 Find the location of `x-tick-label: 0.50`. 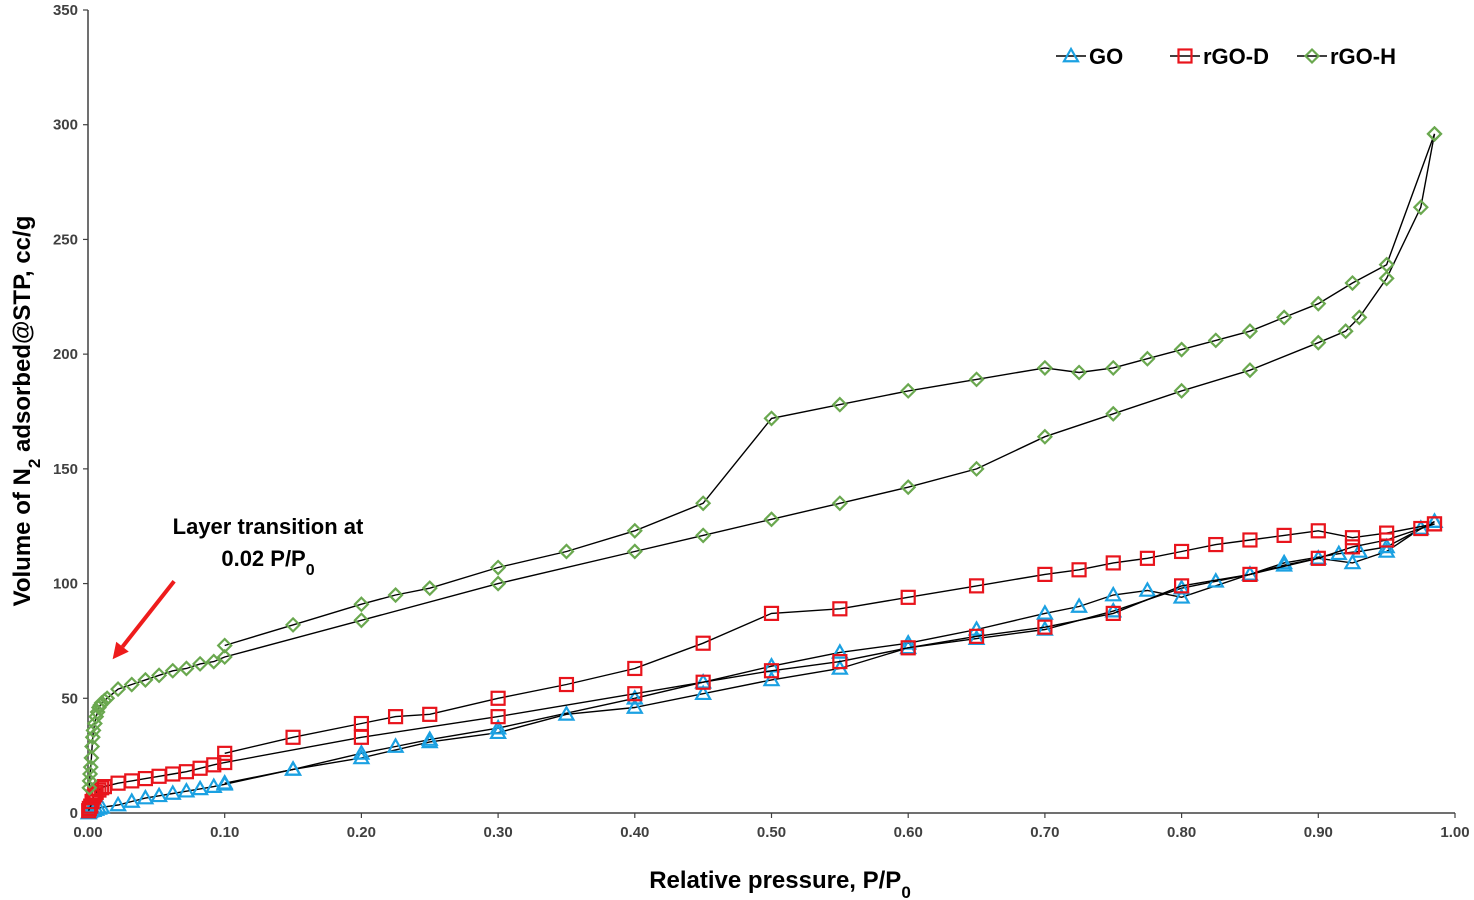

x-tick-label: 0.50 is located at coordinates (771, 832).